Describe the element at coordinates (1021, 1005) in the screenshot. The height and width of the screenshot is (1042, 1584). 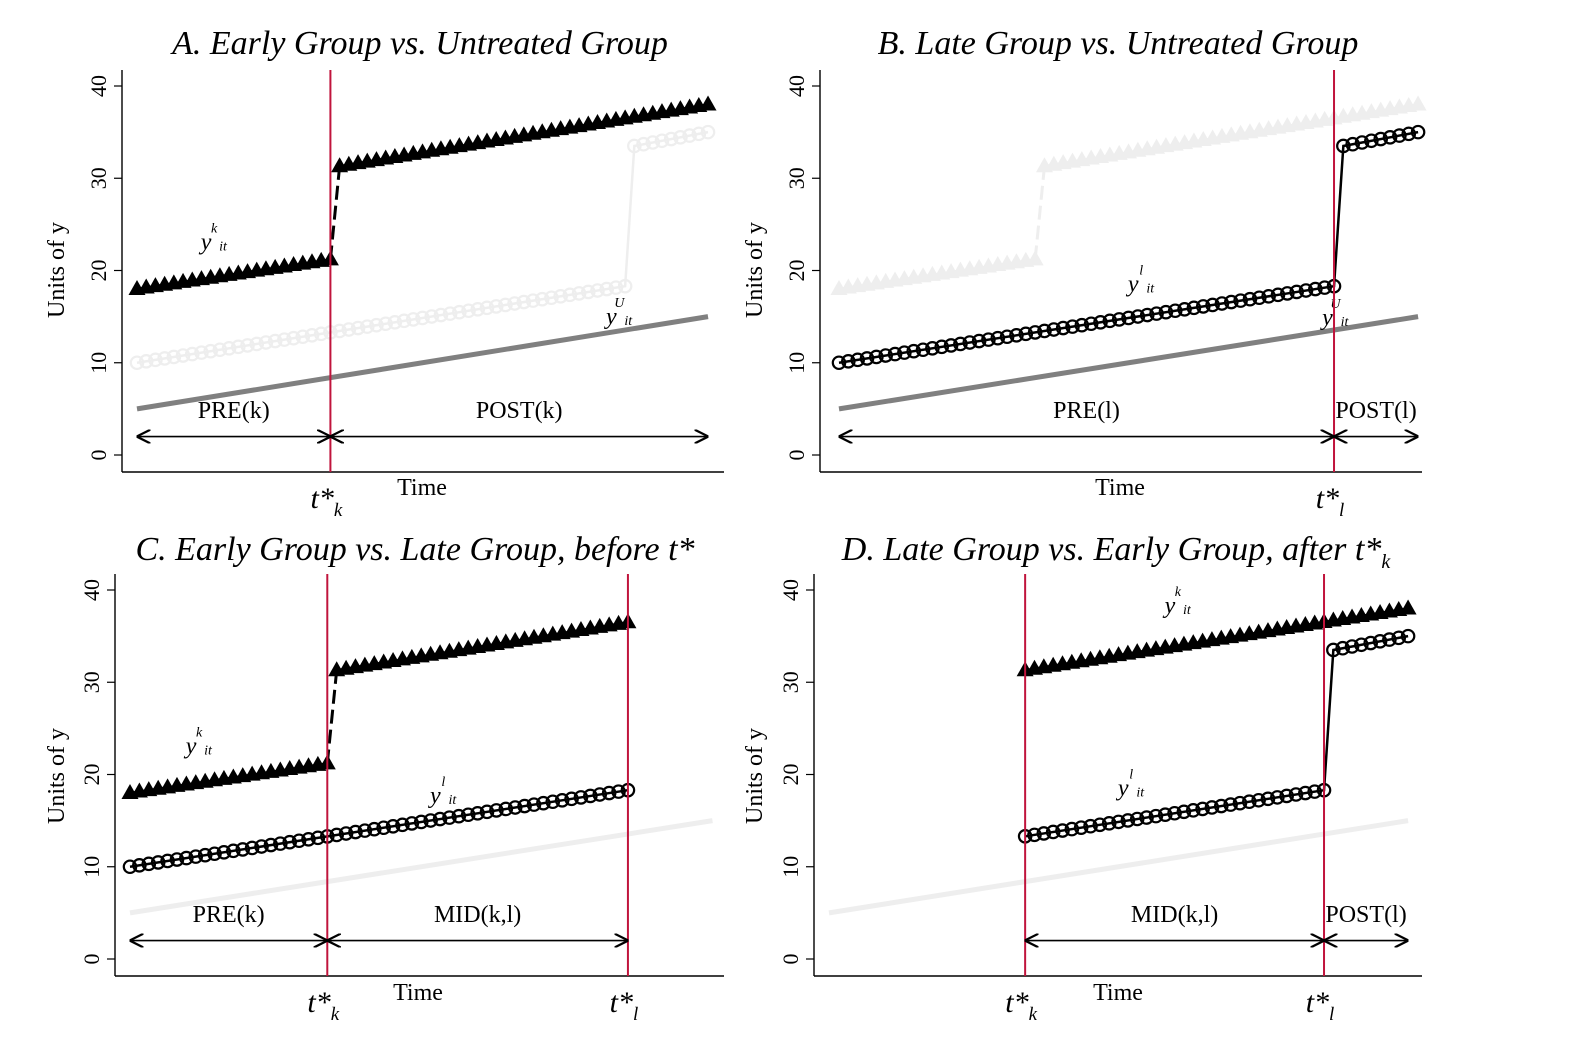
I see `treatment-time-label: t*k` at that location.